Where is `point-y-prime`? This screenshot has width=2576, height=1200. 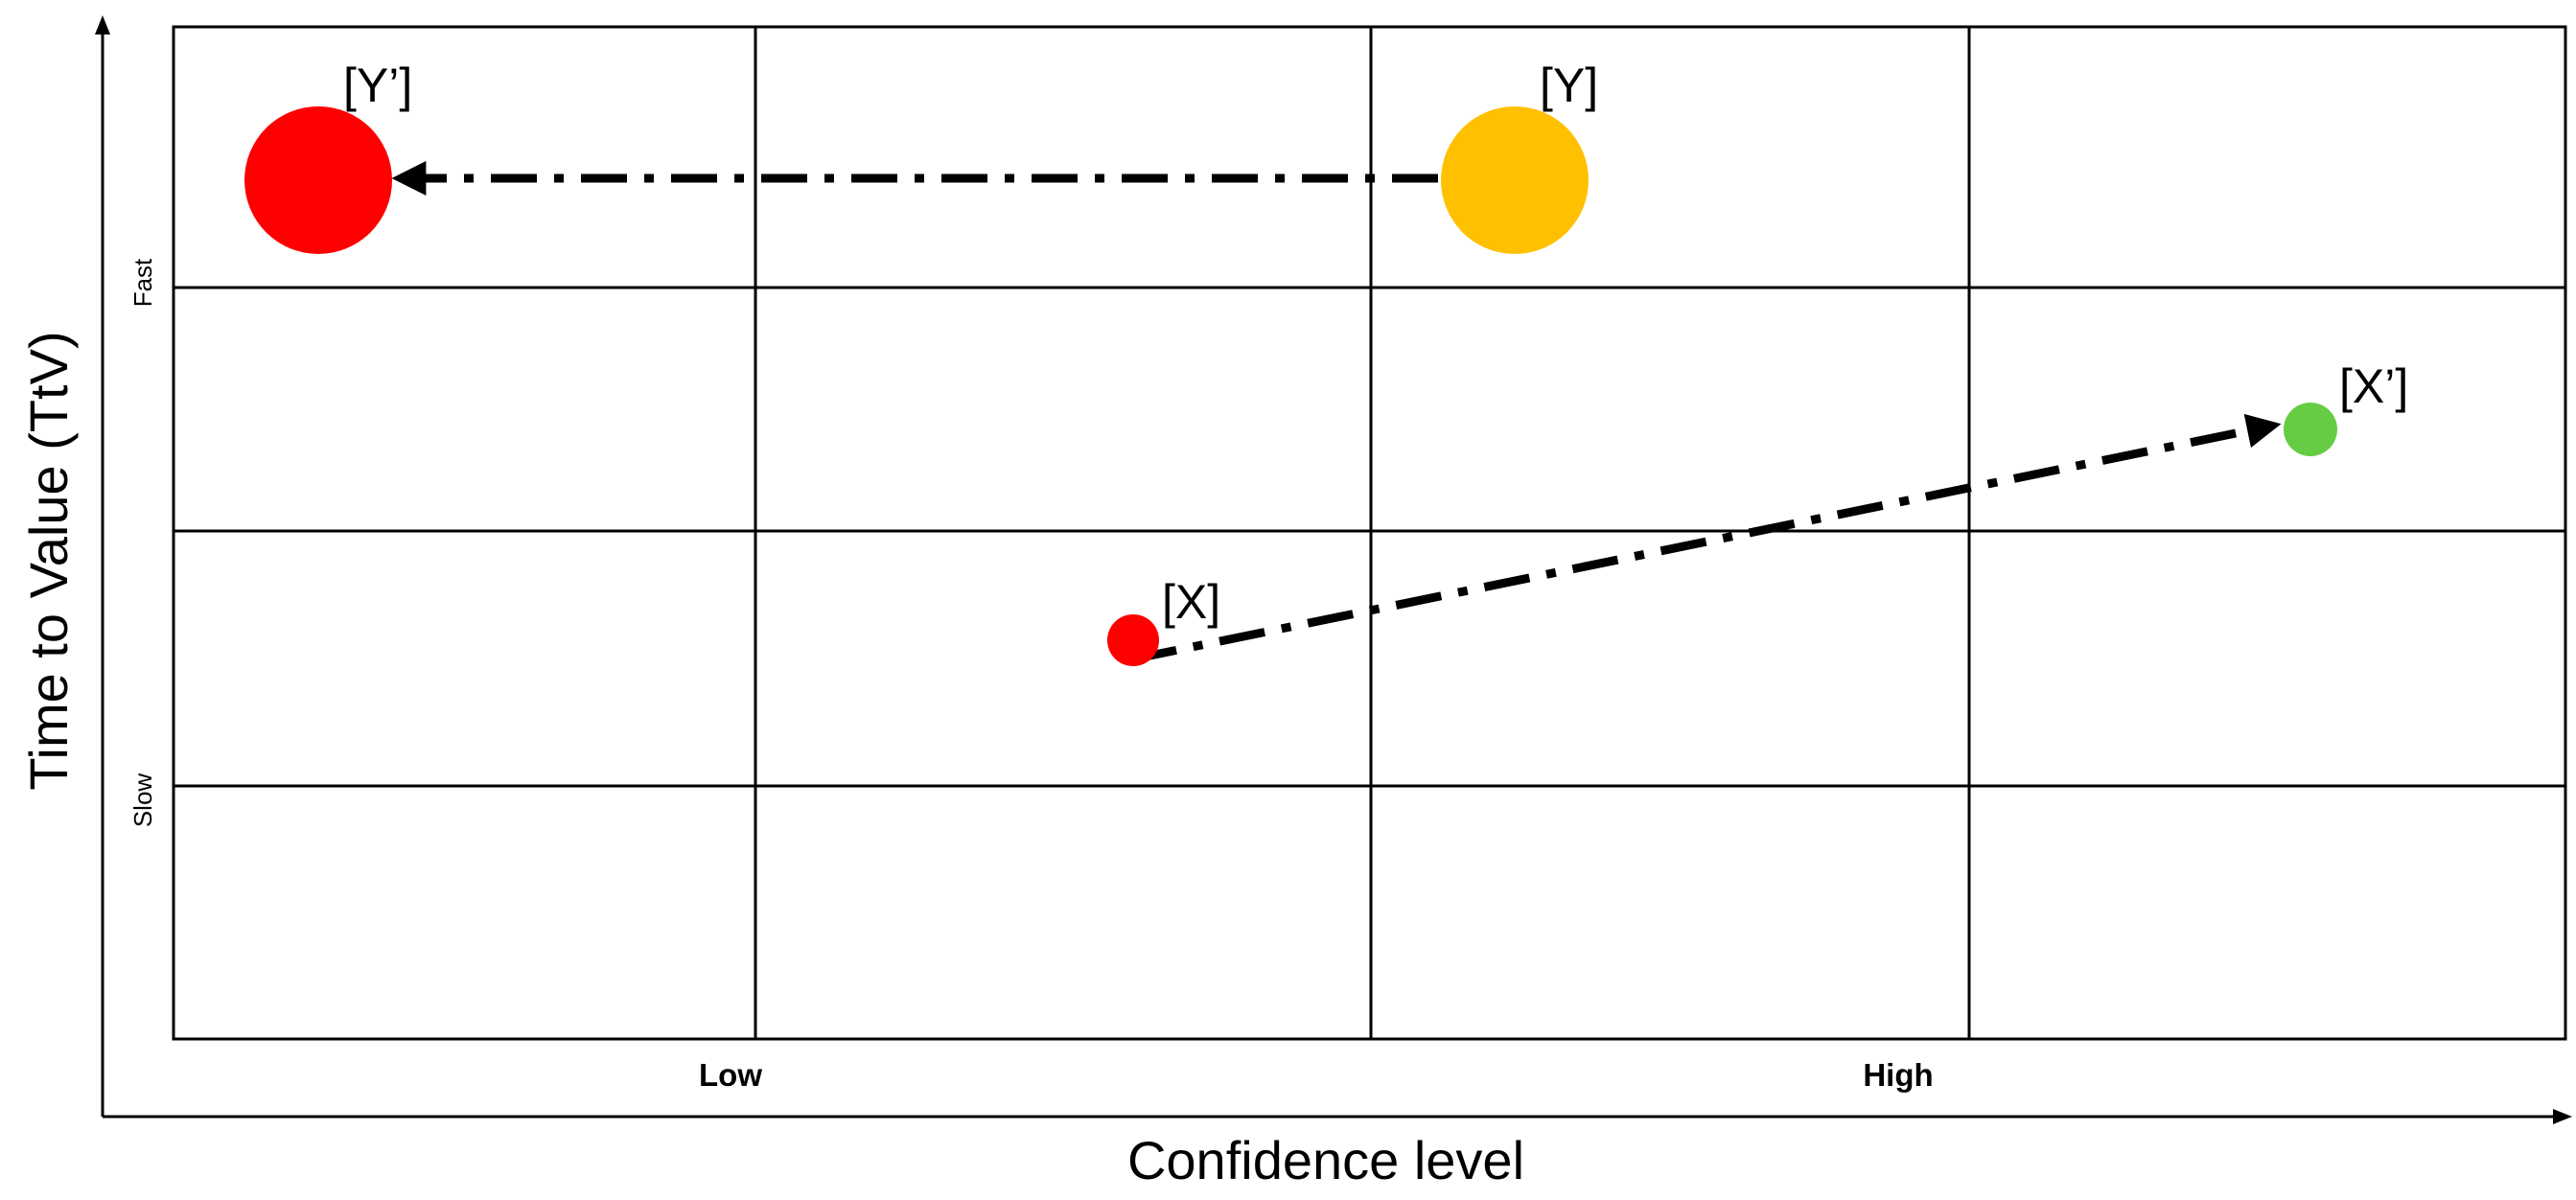 point-y-prime is located at coordinates (318, 180).